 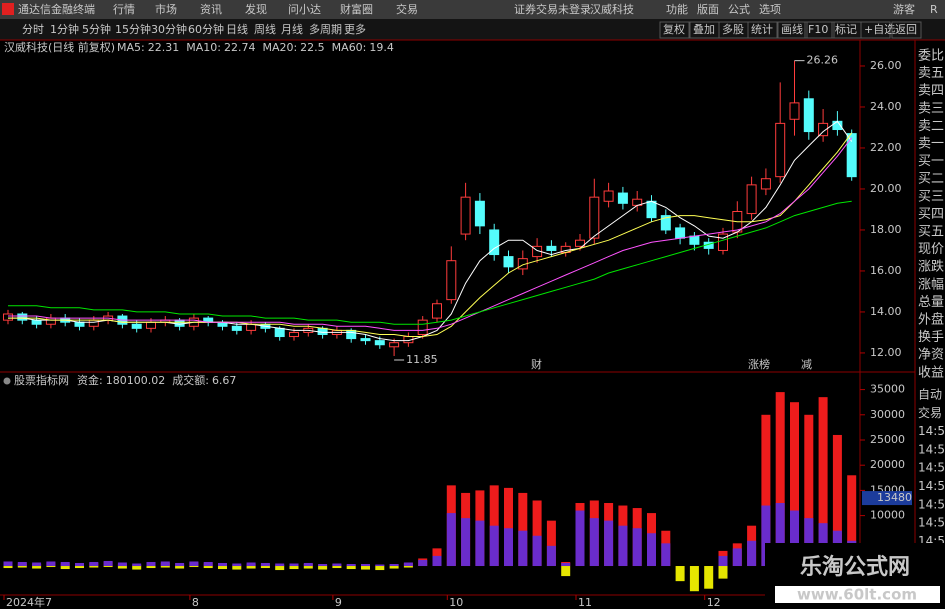 I want to click on menu-item: 公式, so click(x=739, y=9).